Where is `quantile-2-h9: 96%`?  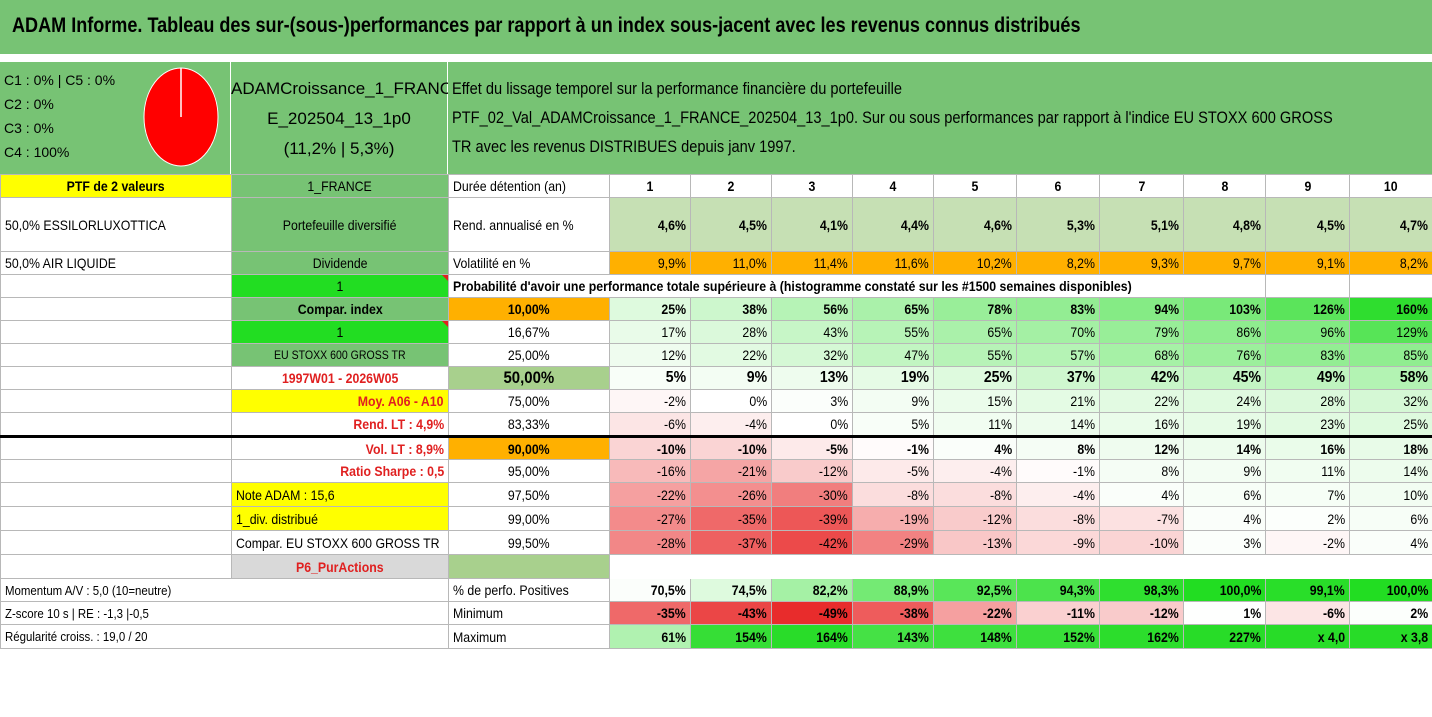
quantile-2-h9: 96% is located at coordinates (1307, 332).